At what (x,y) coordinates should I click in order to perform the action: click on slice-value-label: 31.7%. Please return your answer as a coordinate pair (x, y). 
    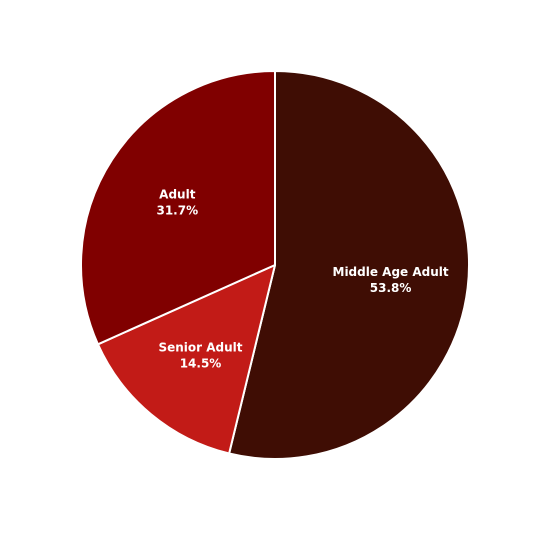
    Looking at the image, I should click on (177, 211).